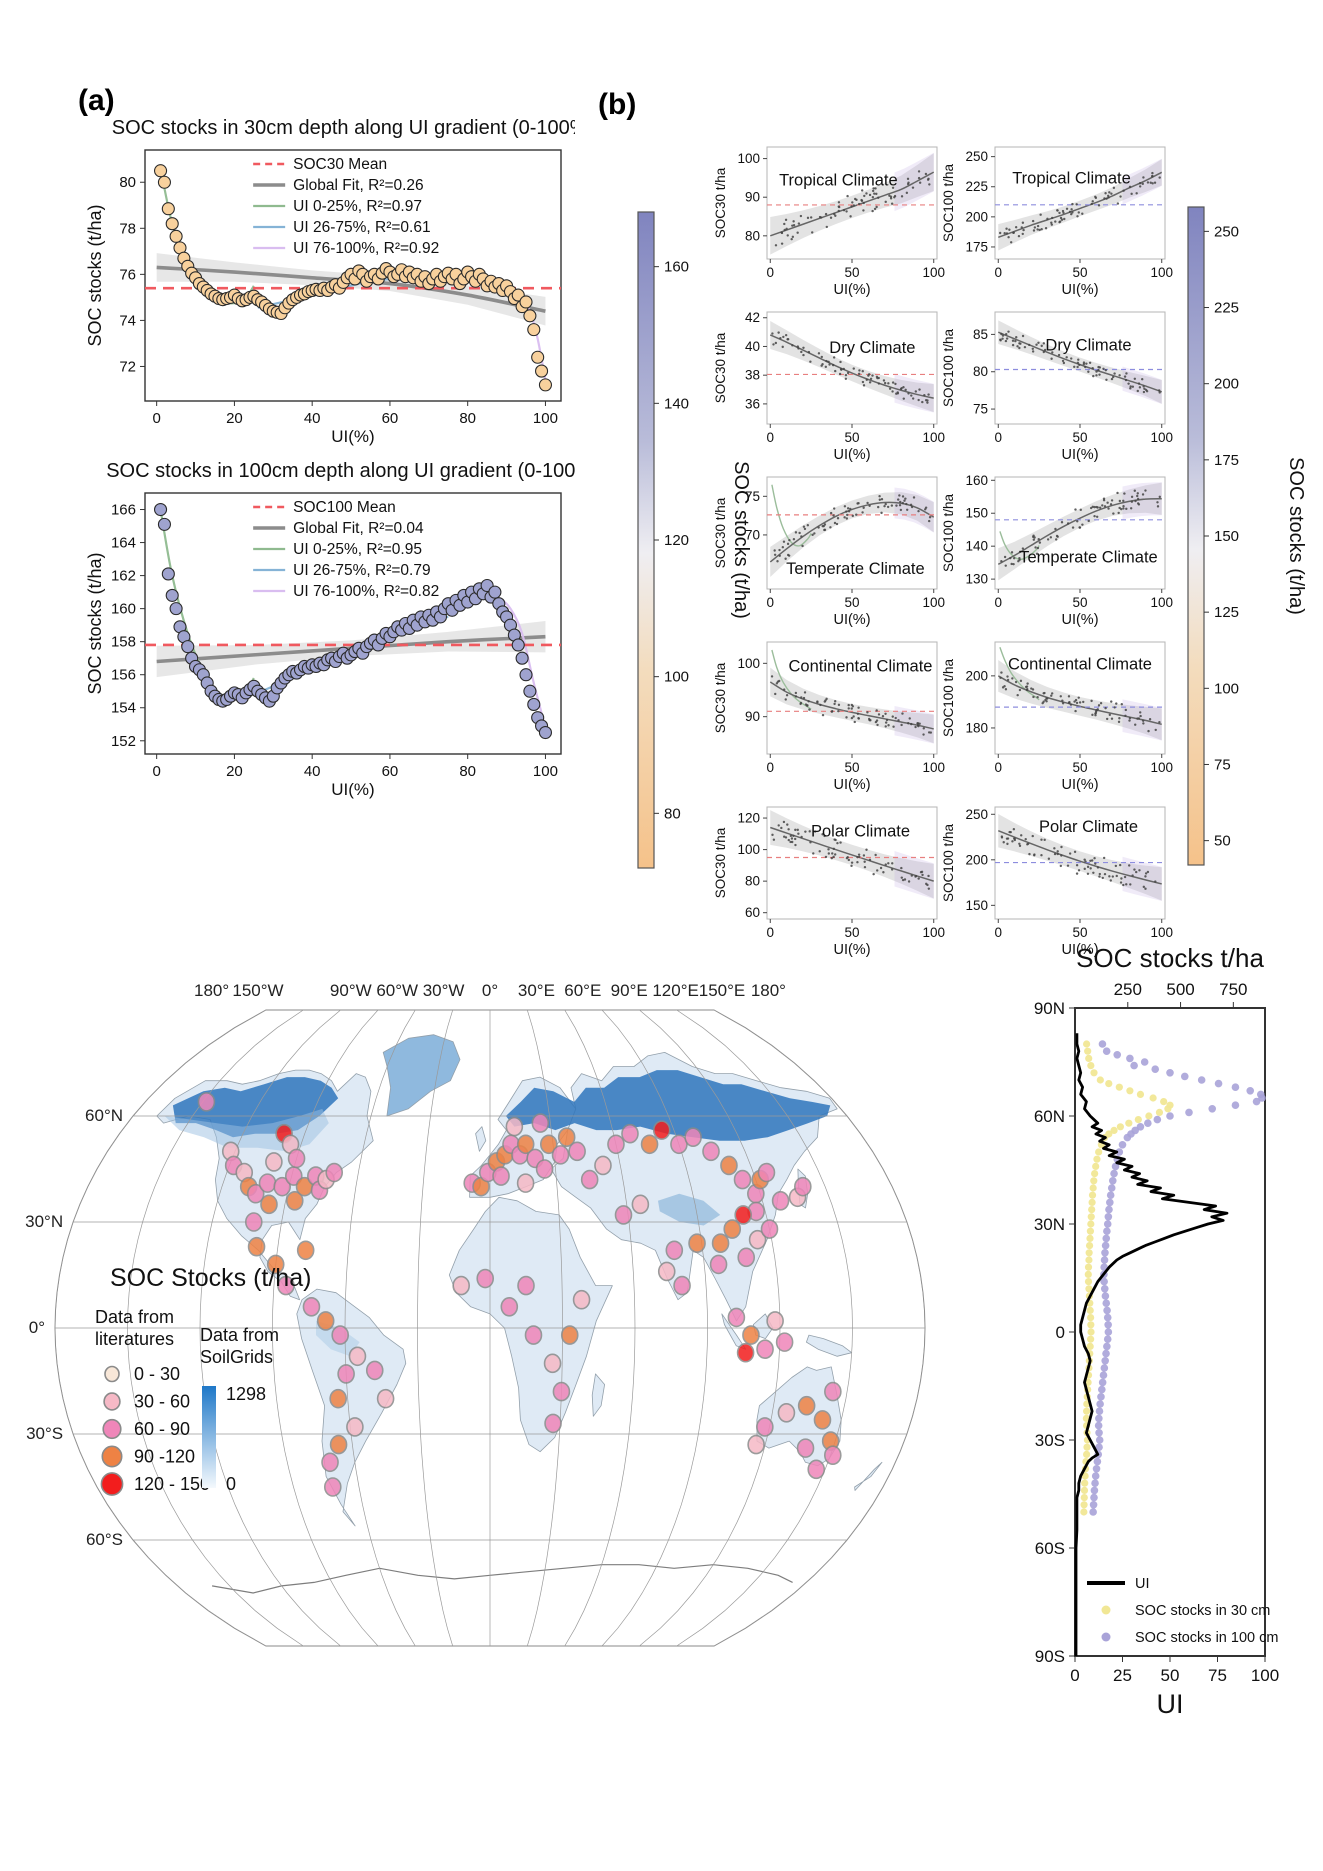 The width and height of the screenshot is (1323, 1871). I want to click on x-tick-label: 50, so click(851, 437).